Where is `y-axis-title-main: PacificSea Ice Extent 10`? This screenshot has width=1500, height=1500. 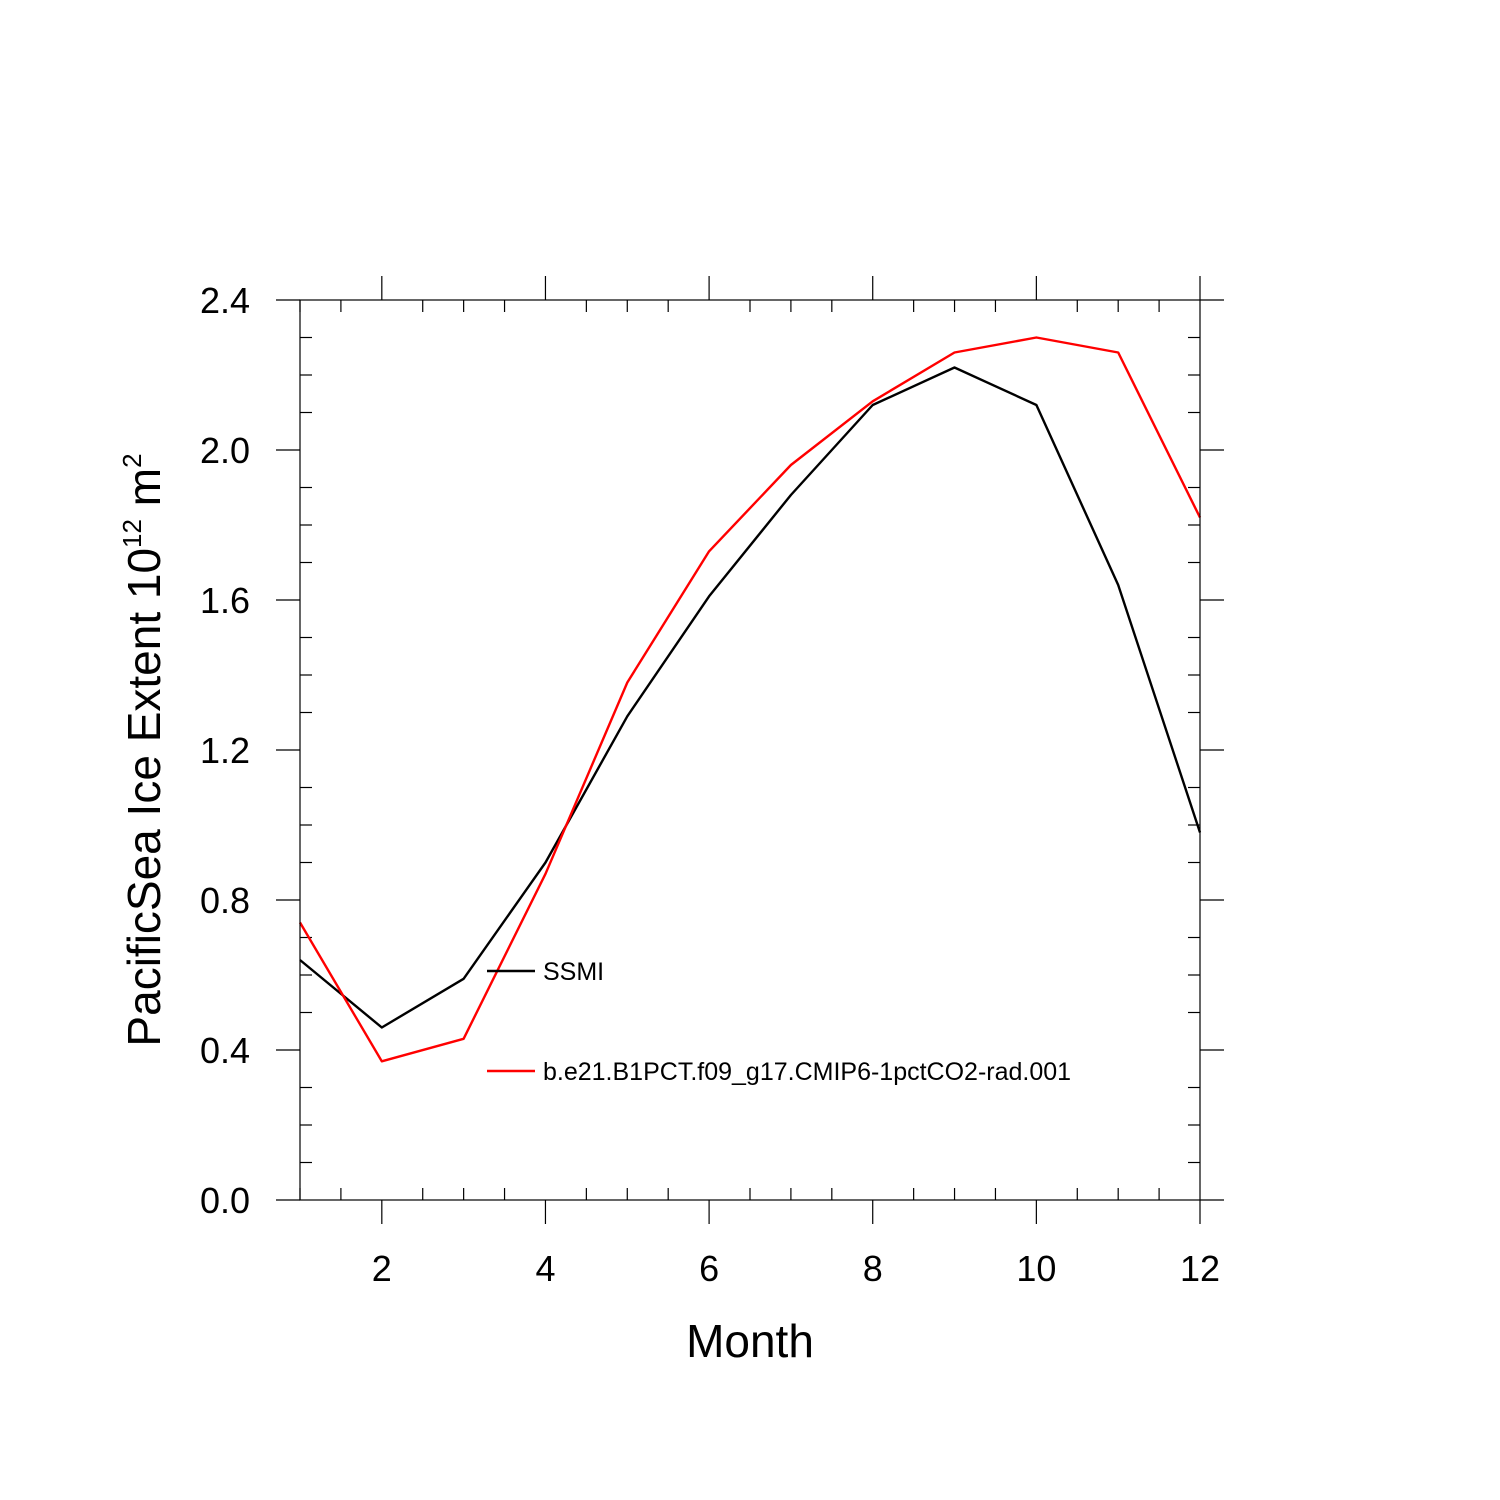 y-axis-title-main: PacificSea Ice Extent 10 is located at coordinates (144, 797).